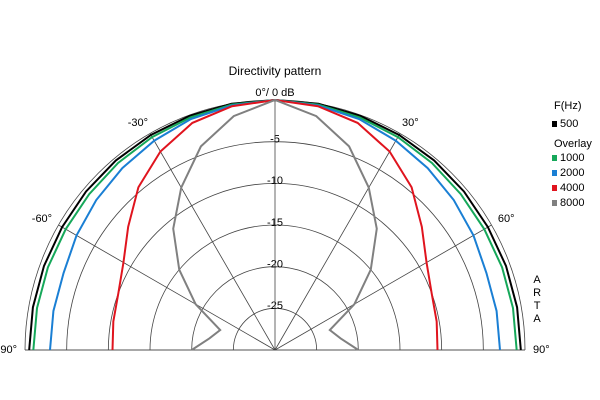 This screenshot has height=400, width=600. I want to click on legend-label: 2000, so click(572, 173).